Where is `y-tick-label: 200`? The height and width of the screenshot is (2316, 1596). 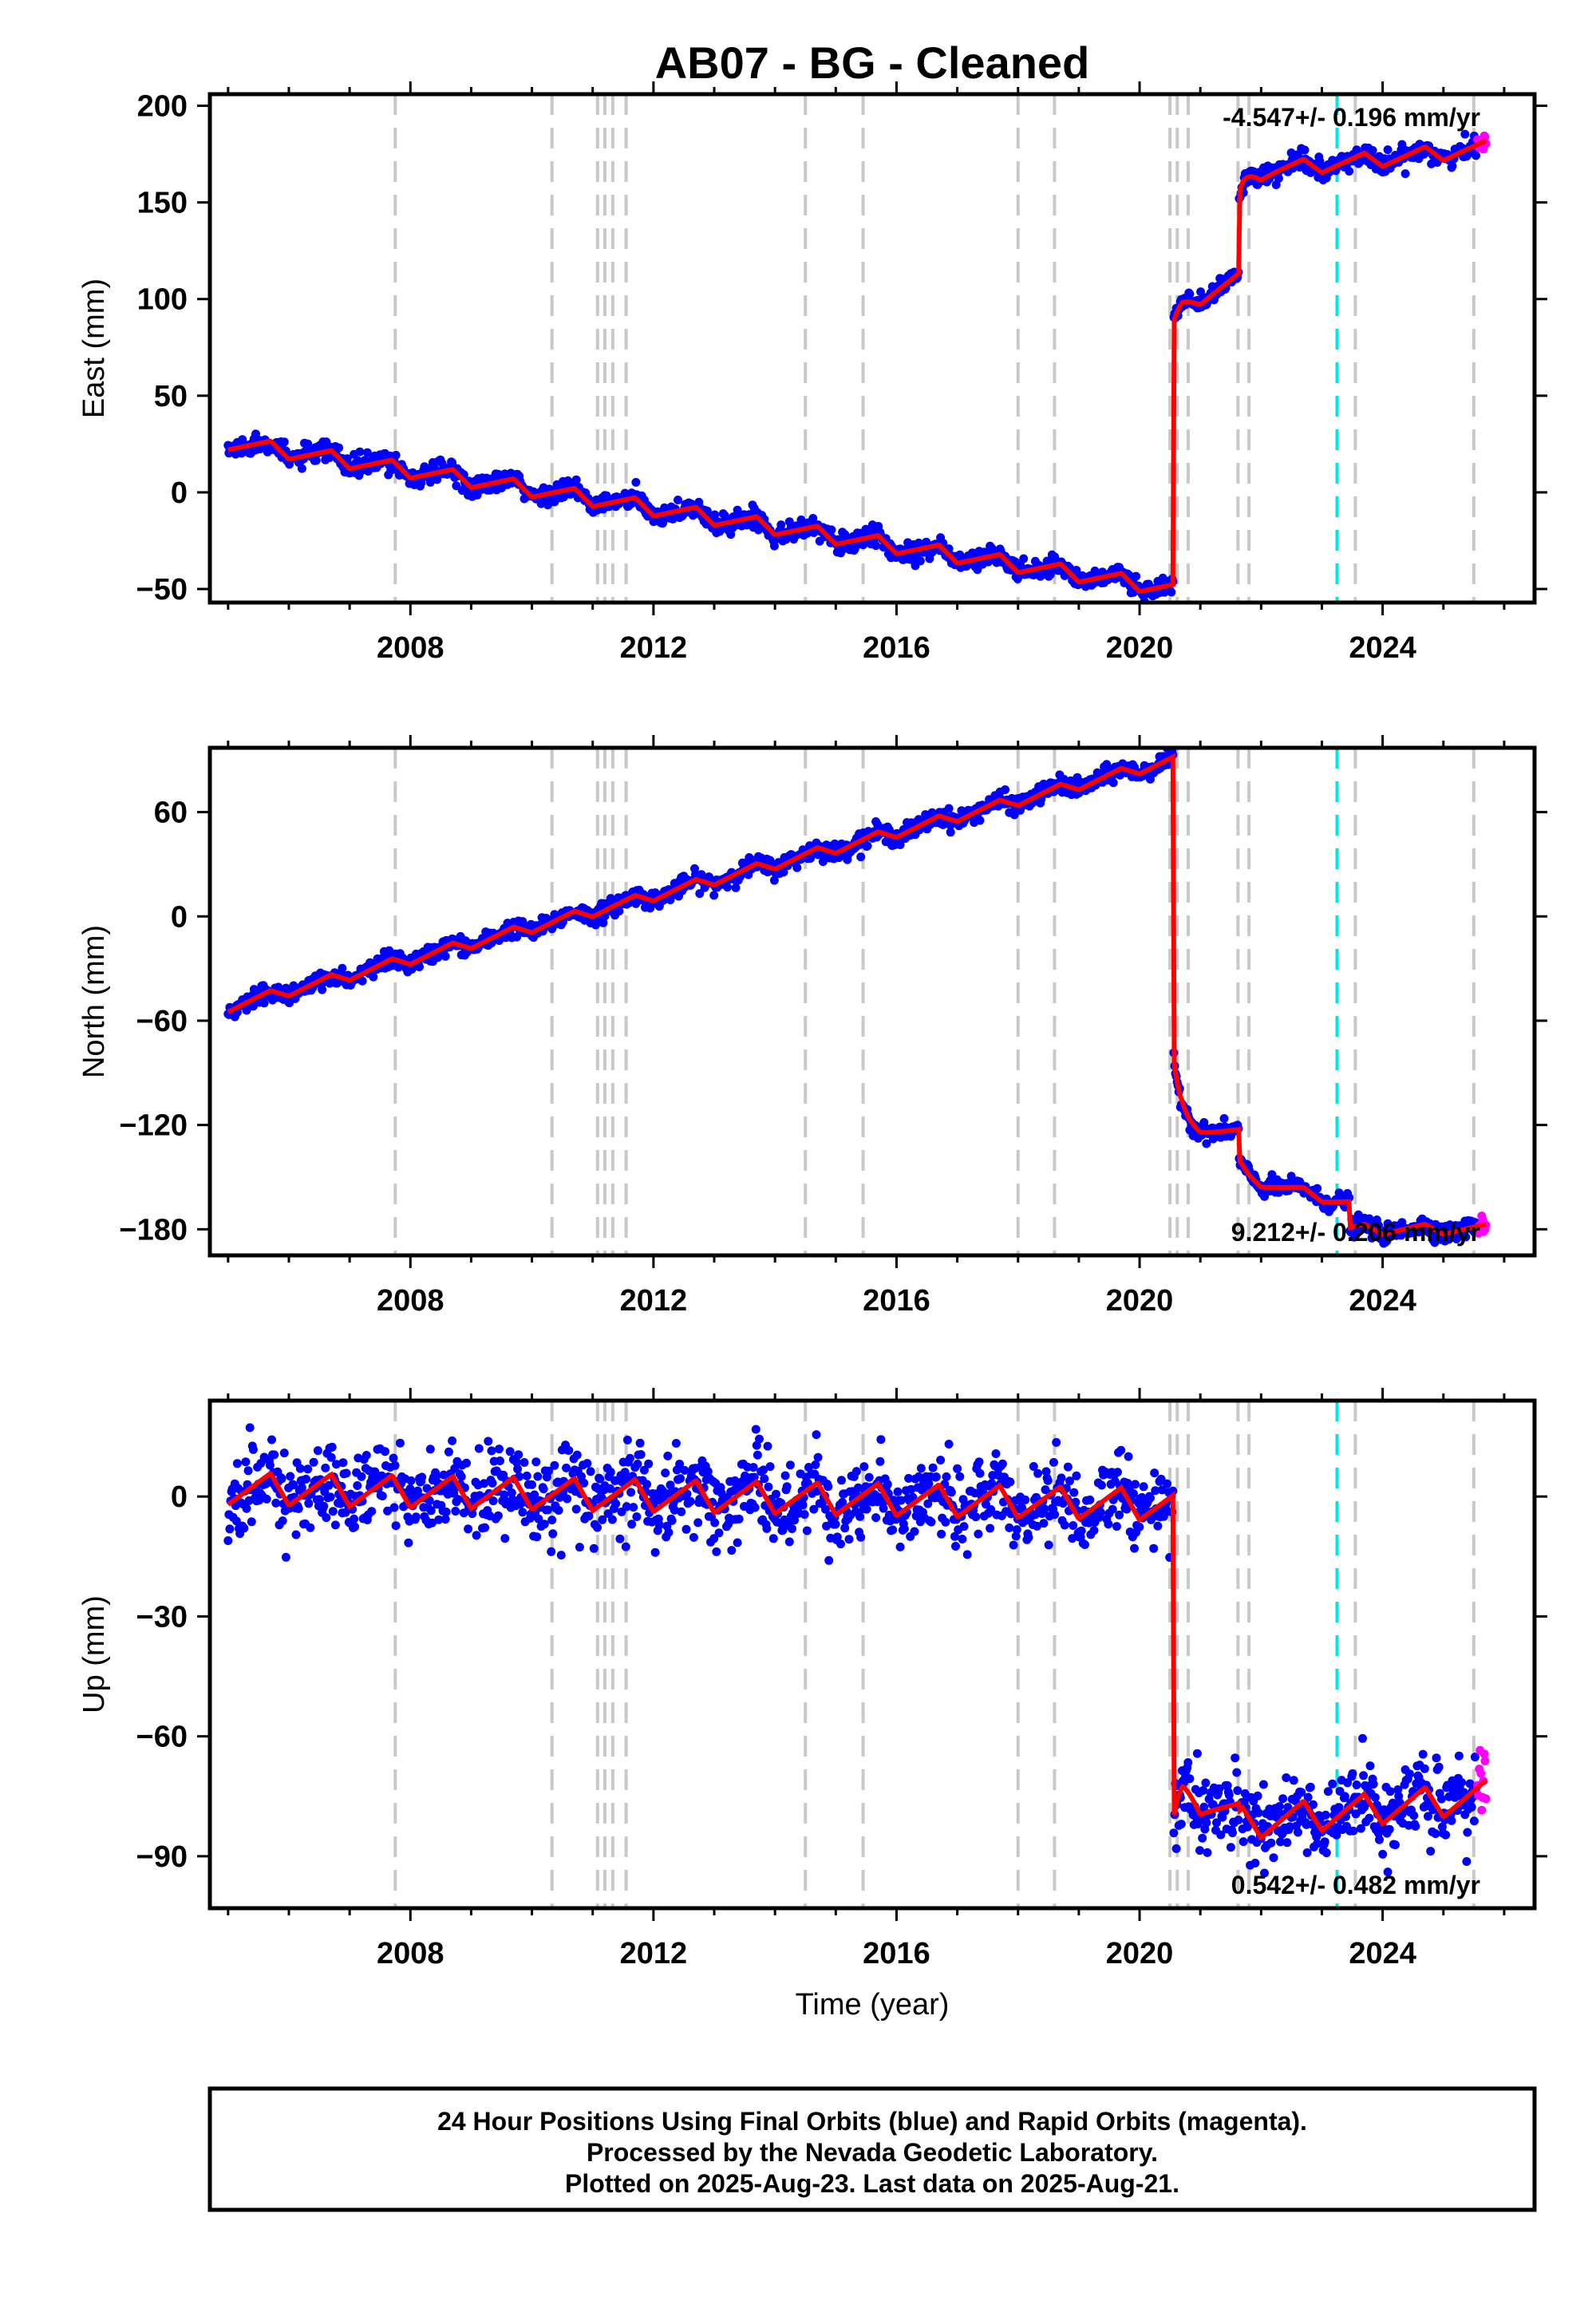 y-tick-label: 200 is located at coordinates (162, 107).